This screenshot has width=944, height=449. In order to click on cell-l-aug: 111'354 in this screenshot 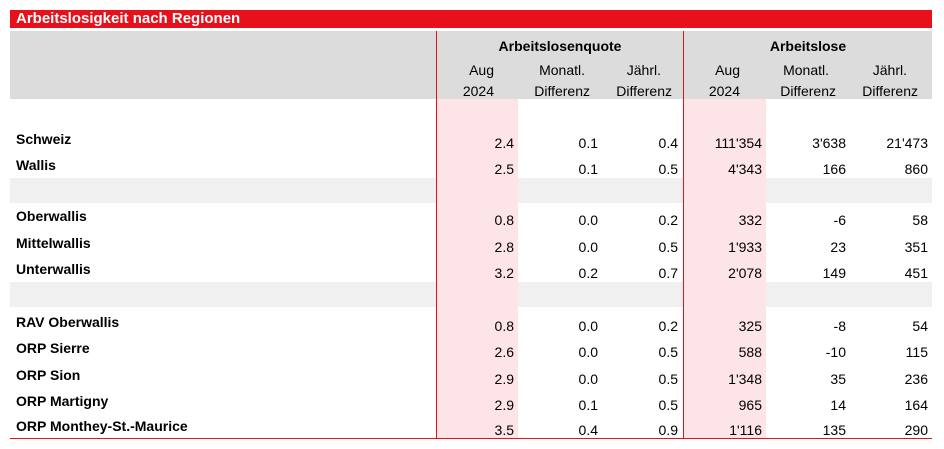, I will do `click(738, 143)`.